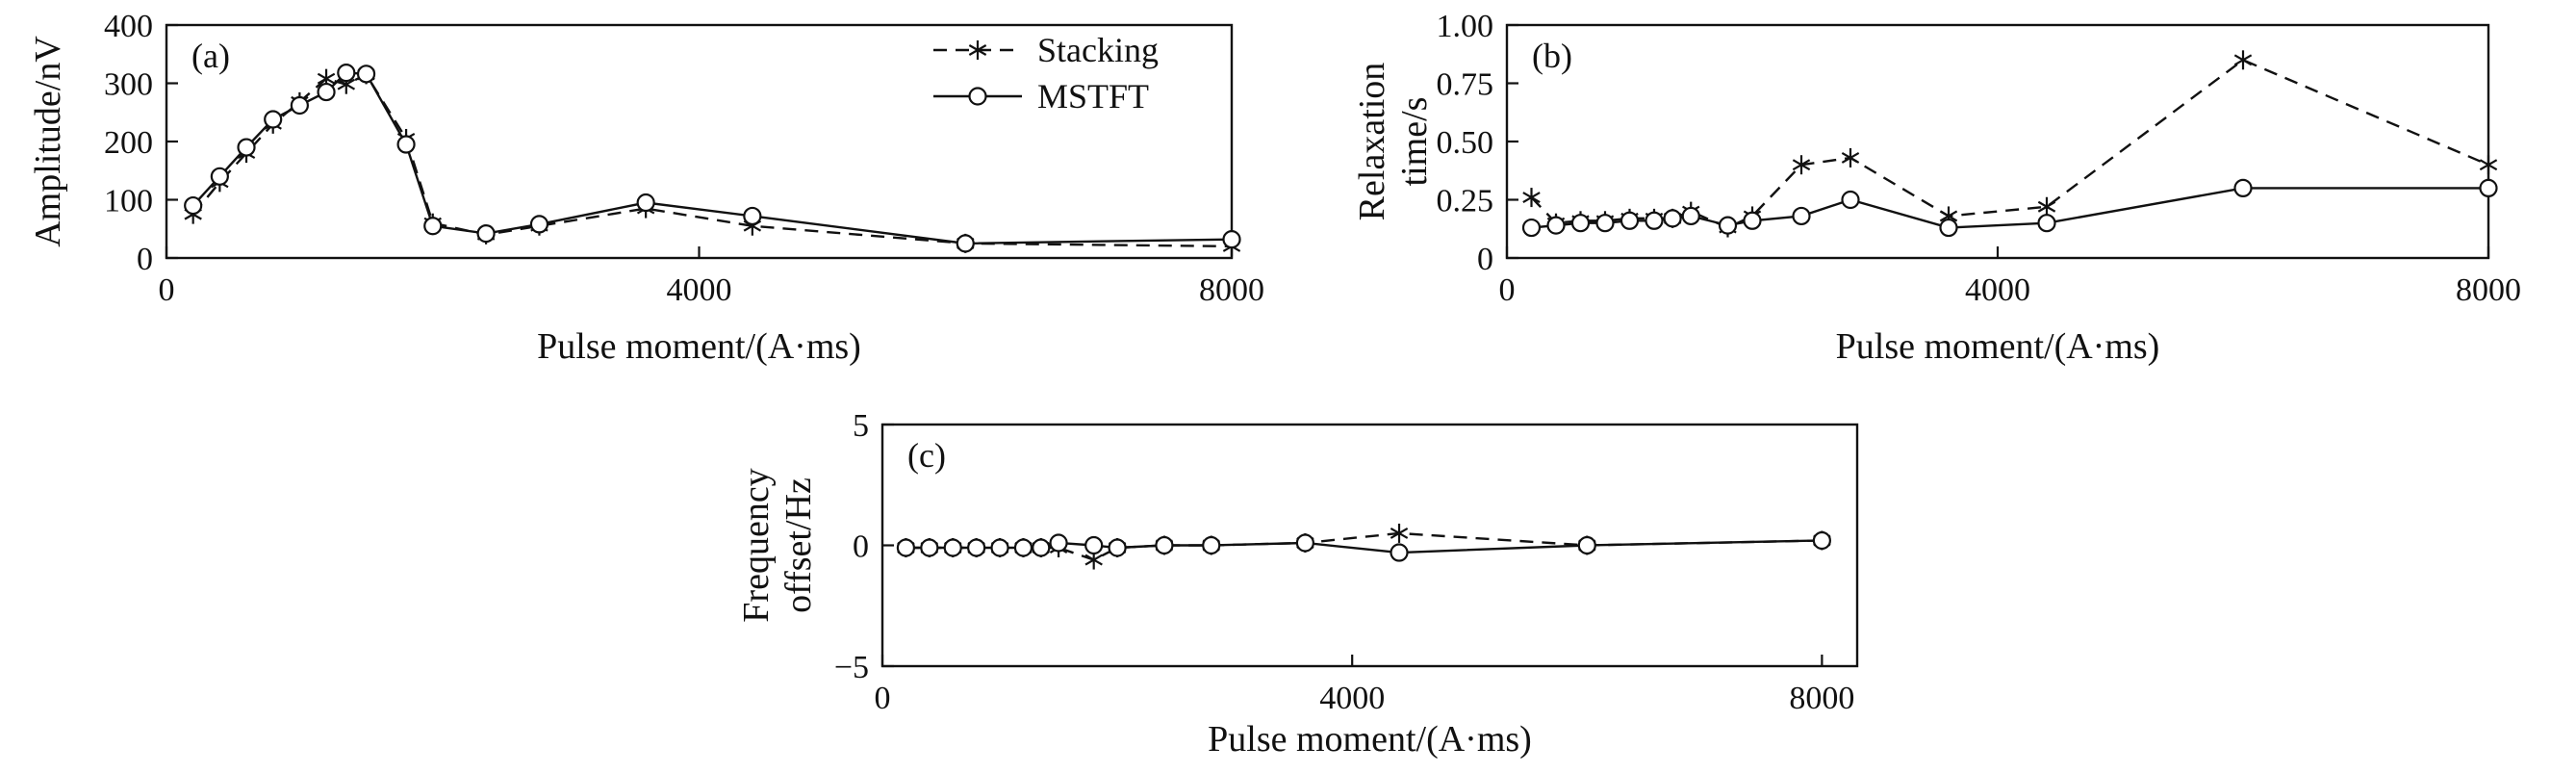 This screenshot has width=2576, height=773. I want to click on y-tick-label: 0.50, so click(1465, 143).